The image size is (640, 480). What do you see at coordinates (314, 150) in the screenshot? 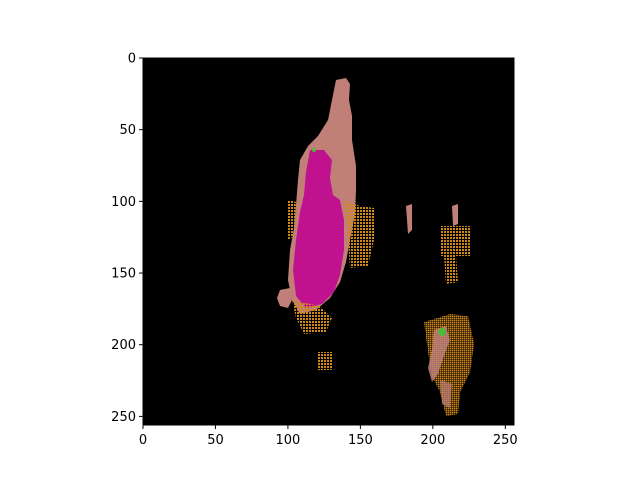
I see `green-highlight-main` at bounding box center [314, 150].